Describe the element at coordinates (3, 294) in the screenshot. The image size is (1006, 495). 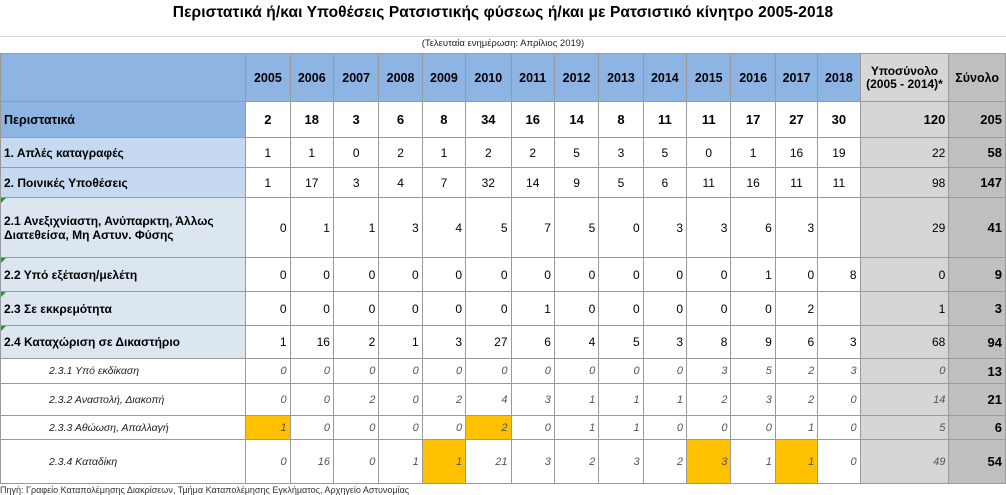
I see `comment-indicator-icon` at that location.